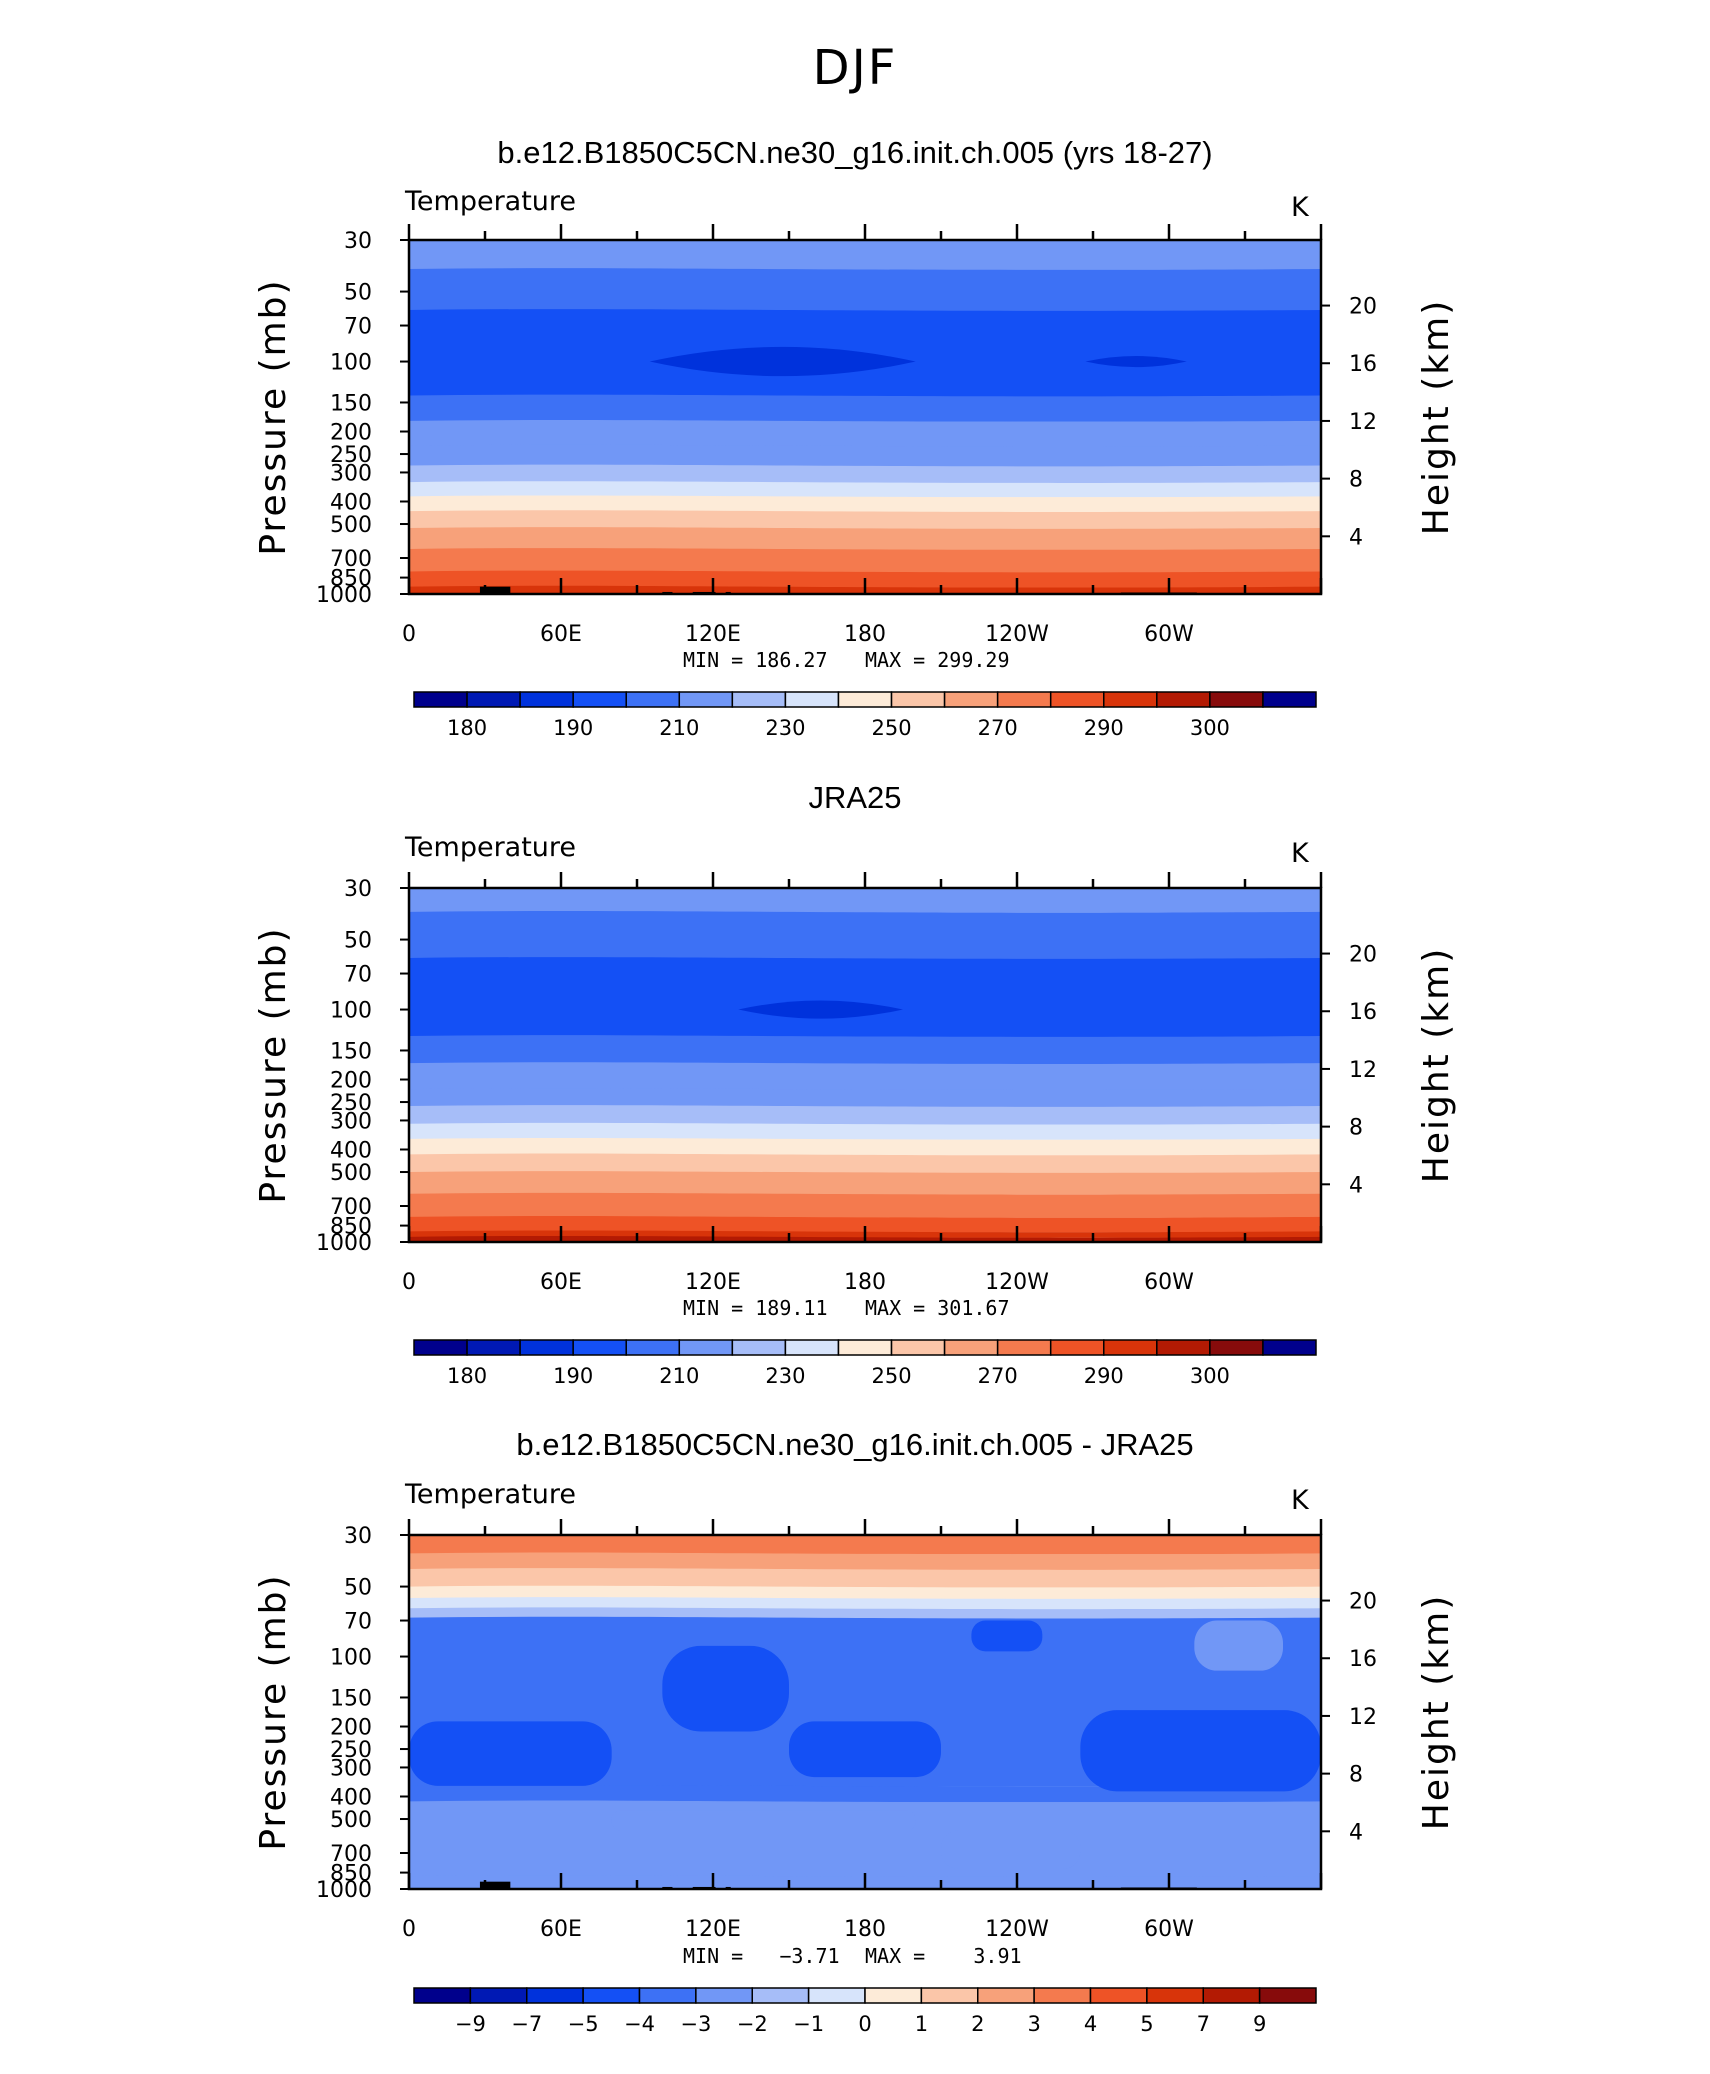 This screenshot has height=2074, width=1710. I want to click on panel-3-variable-label: Temperature, so click(491, 1494).